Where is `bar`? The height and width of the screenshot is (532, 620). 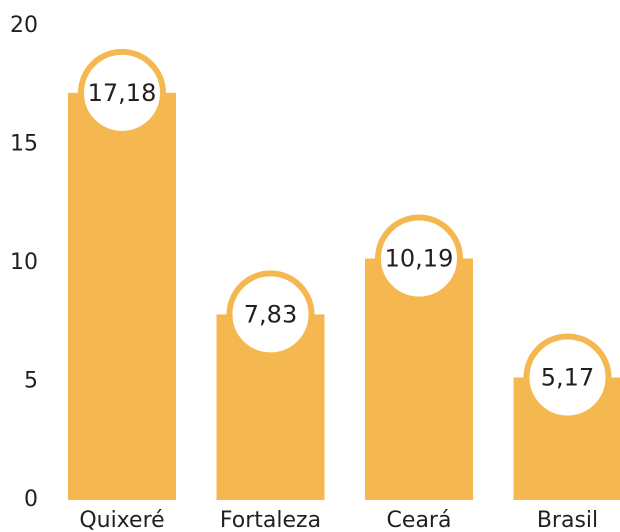
bar is located at coordinates (122, 296).